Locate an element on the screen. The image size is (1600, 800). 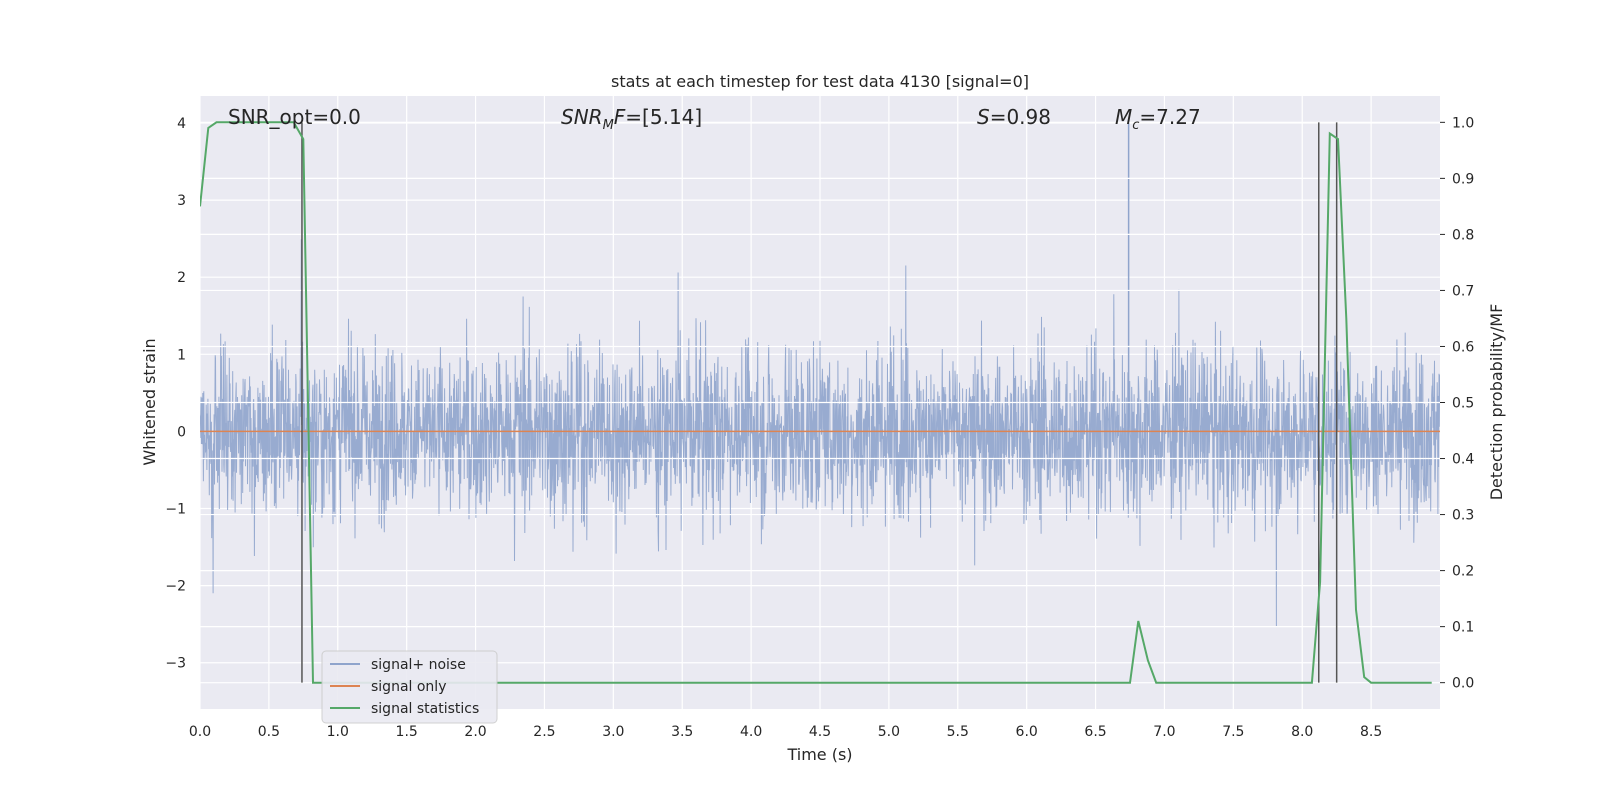
y-left-tick-label: 0 is located at coordinates (181, 432).